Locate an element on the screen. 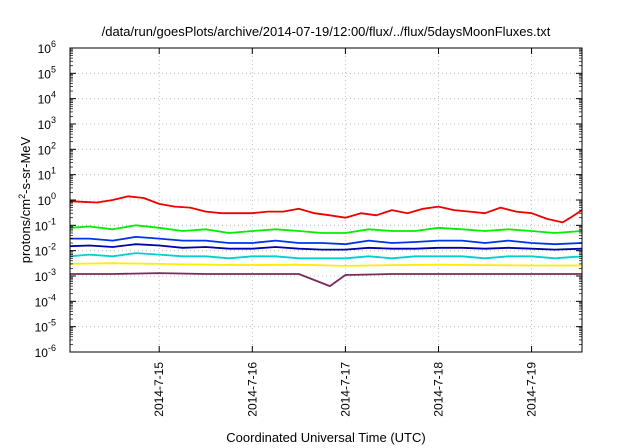 Image resolution: width=640 pixels, height=448 pixels. y-tick-label: 10⁻² is located at coordinates (45, 250).